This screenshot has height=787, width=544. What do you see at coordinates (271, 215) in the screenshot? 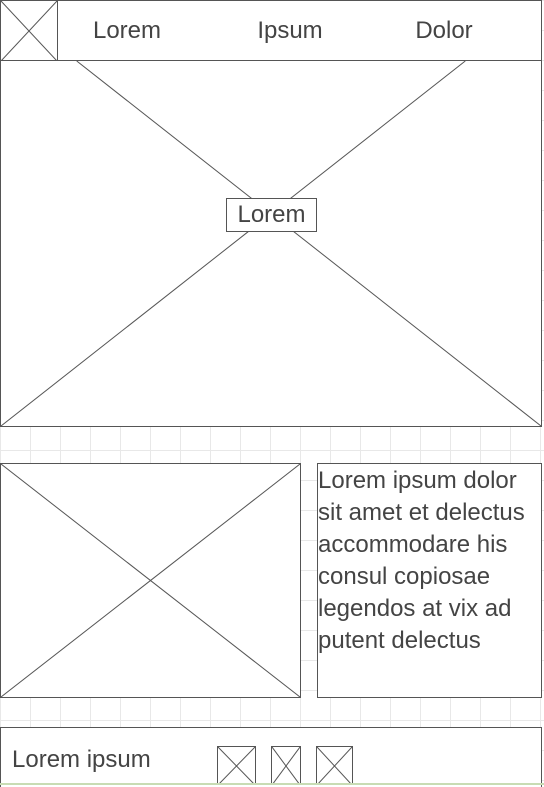
I see `hero-caption-button: Lorem` at bounding box center [271, 215].